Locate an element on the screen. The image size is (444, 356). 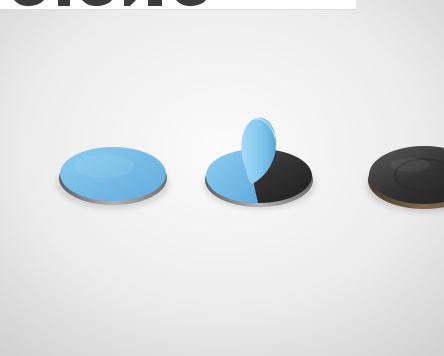
disc-half-peeled is located at coordinates (260, 163).